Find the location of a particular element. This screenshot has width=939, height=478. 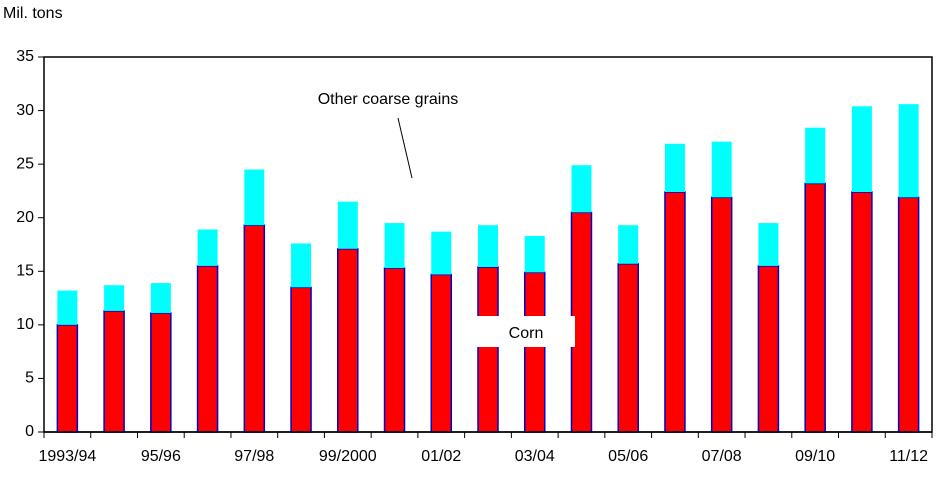

x-tick-label: 03/04 is located at coordinates (535, 456).